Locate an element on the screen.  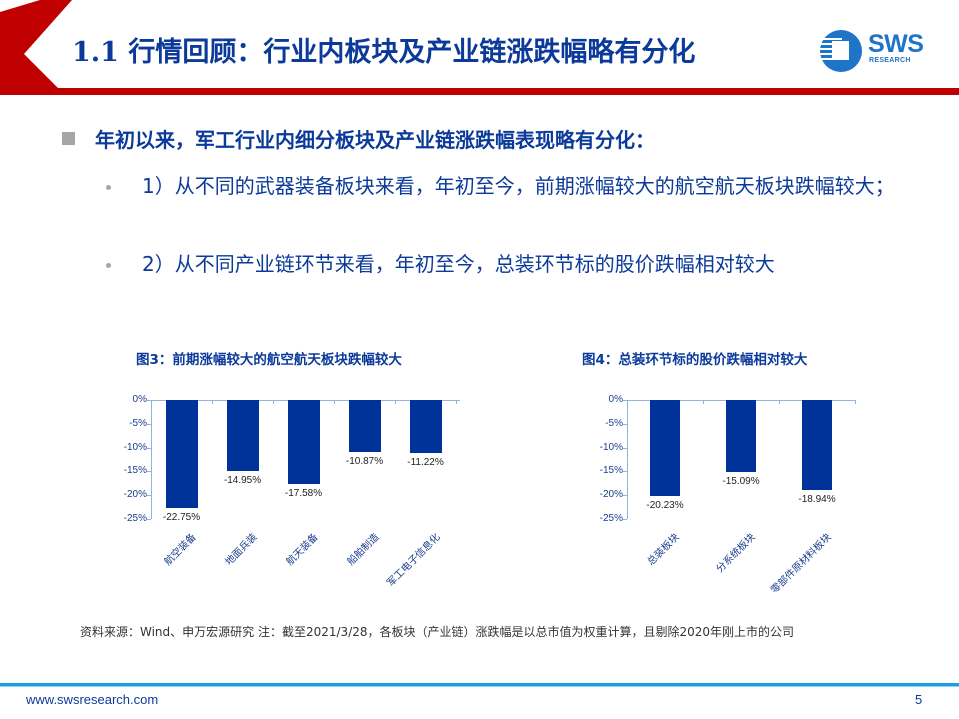
x-category-label: 总装板块 is located at coordinates (663, 549).